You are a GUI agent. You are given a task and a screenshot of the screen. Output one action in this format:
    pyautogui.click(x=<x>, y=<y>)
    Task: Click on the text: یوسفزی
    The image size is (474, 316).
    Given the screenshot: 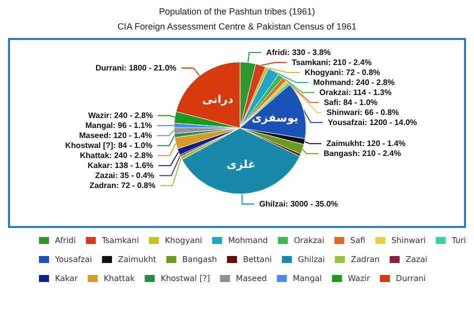 What is the action you would take?
    pyautogui.click(x=275, y=118)
    